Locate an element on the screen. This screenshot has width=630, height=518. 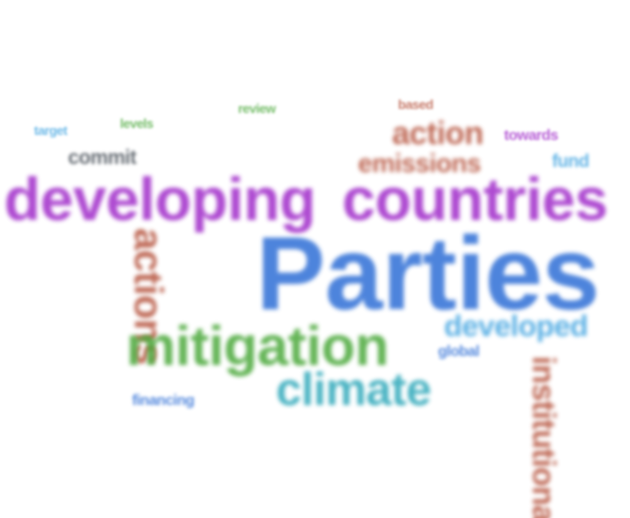
word-target: target is located at coordinates (51, 130).